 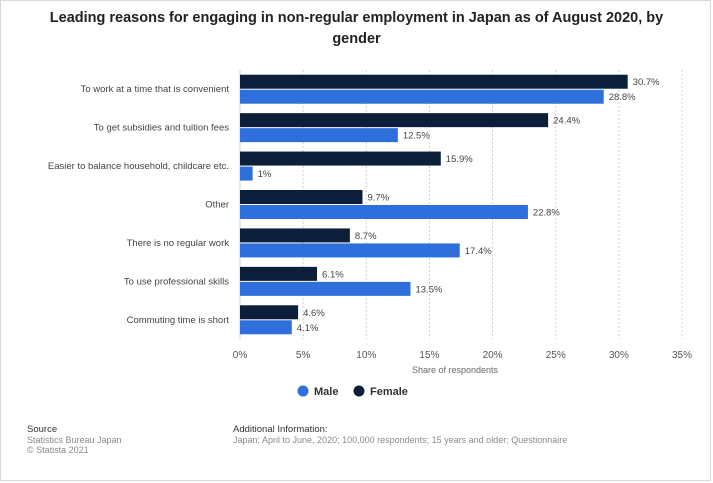 What do you see at coordinates (314, 313) in the screenshot?
I see `data-label-female: 4.6%` at bounding box center [314, 313].